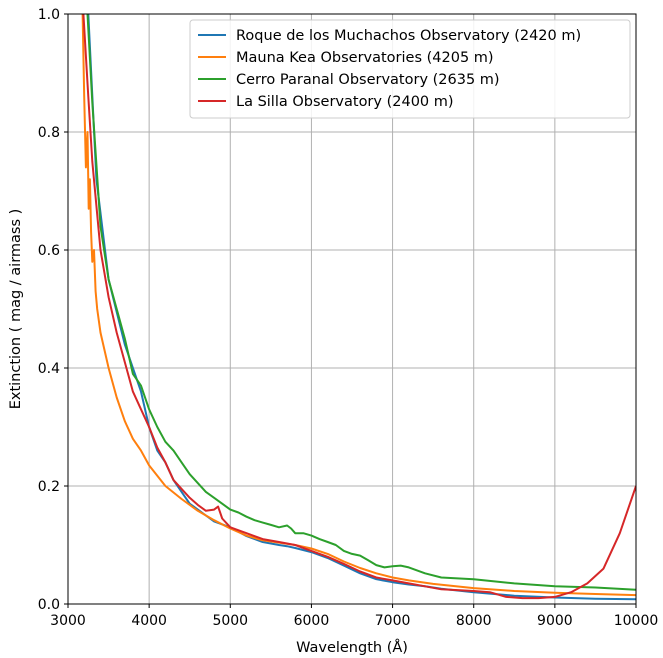  Describe the element at coordinates (53, 310) in the screenshot. I see `y-axis: 0.0 0.2 0.4 0.6 0.8 1.0` at that location.